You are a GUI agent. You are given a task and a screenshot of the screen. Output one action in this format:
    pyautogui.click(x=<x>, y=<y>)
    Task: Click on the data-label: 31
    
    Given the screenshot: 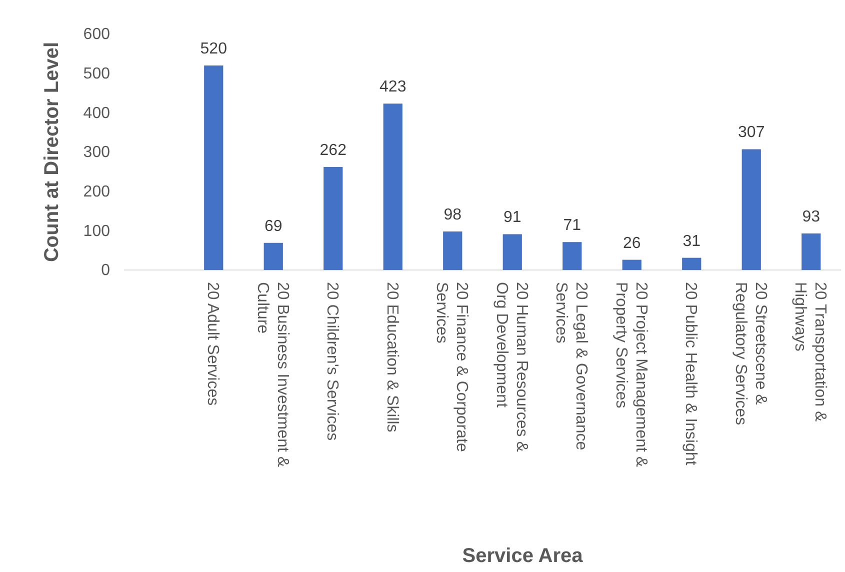 What is the action you would take?
    pyautogui.click(x=691, y=241)
    